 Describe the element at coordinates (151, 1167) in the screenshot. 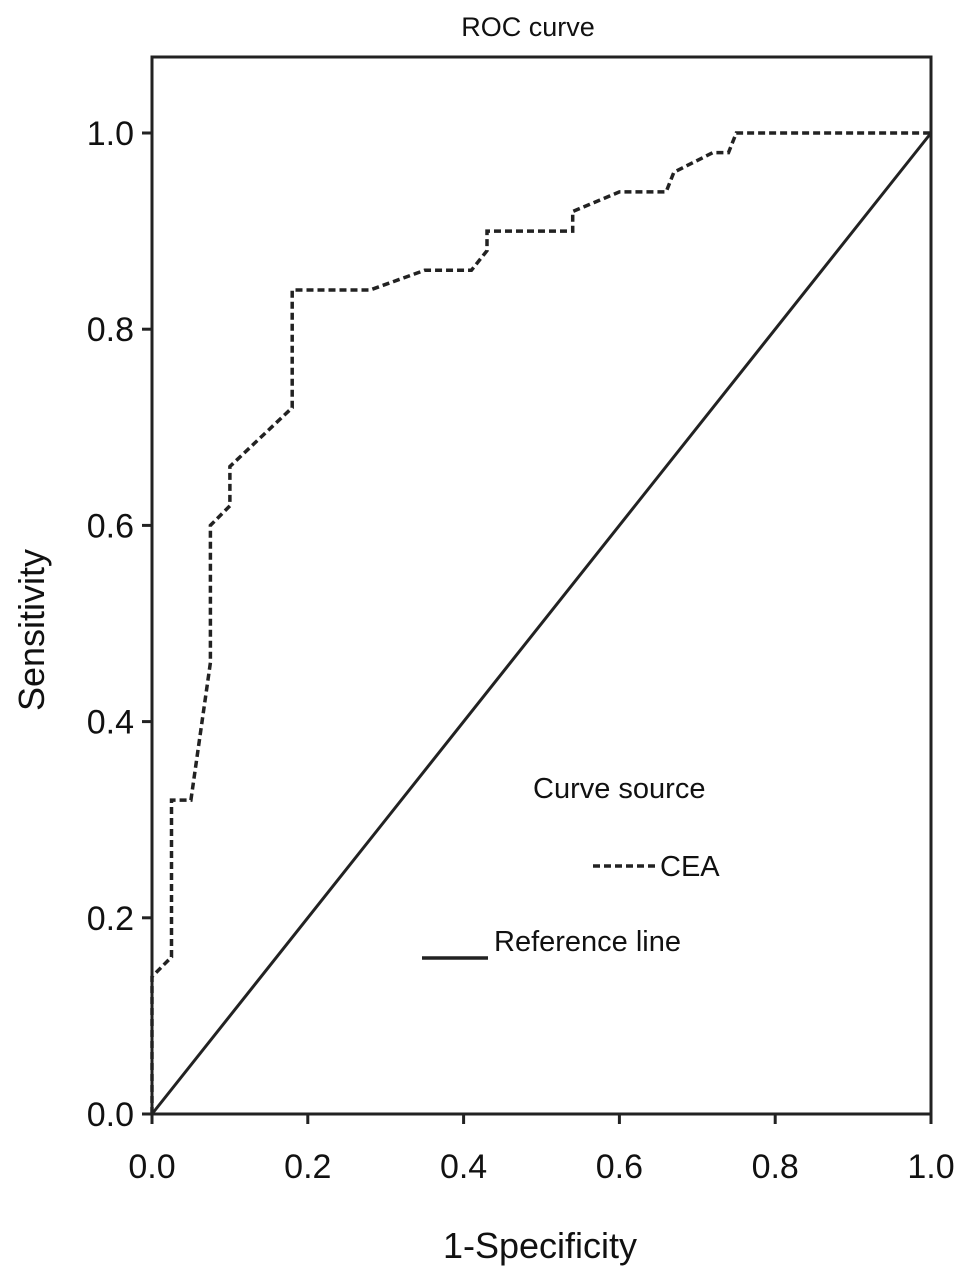

I see `x-tick-label: 0.0` at that location.